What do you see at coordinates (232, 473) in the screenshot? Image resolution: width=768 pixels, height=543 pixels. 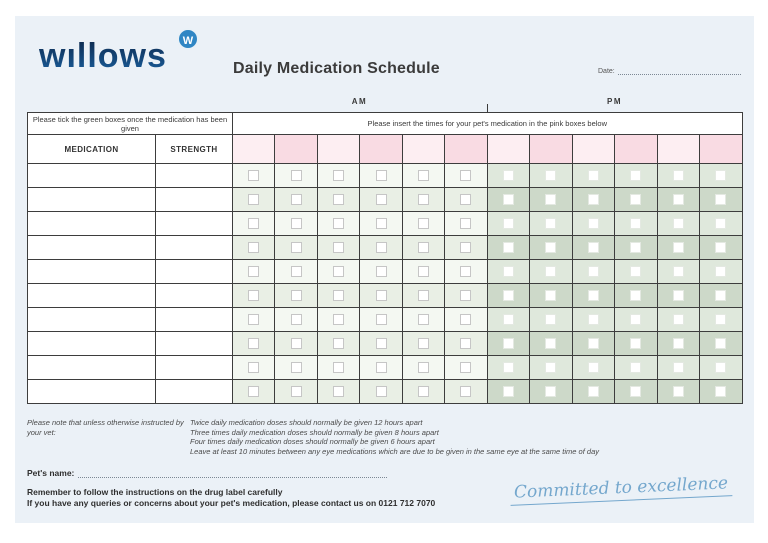 I see `pet-name-dotted-line` at bounding box center [232, 473].